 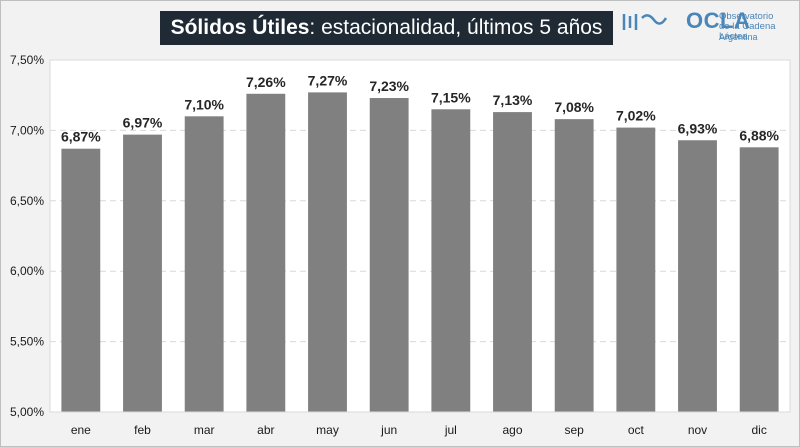 I want to click on data-label: 6,97%, so click(x=143, y=123).